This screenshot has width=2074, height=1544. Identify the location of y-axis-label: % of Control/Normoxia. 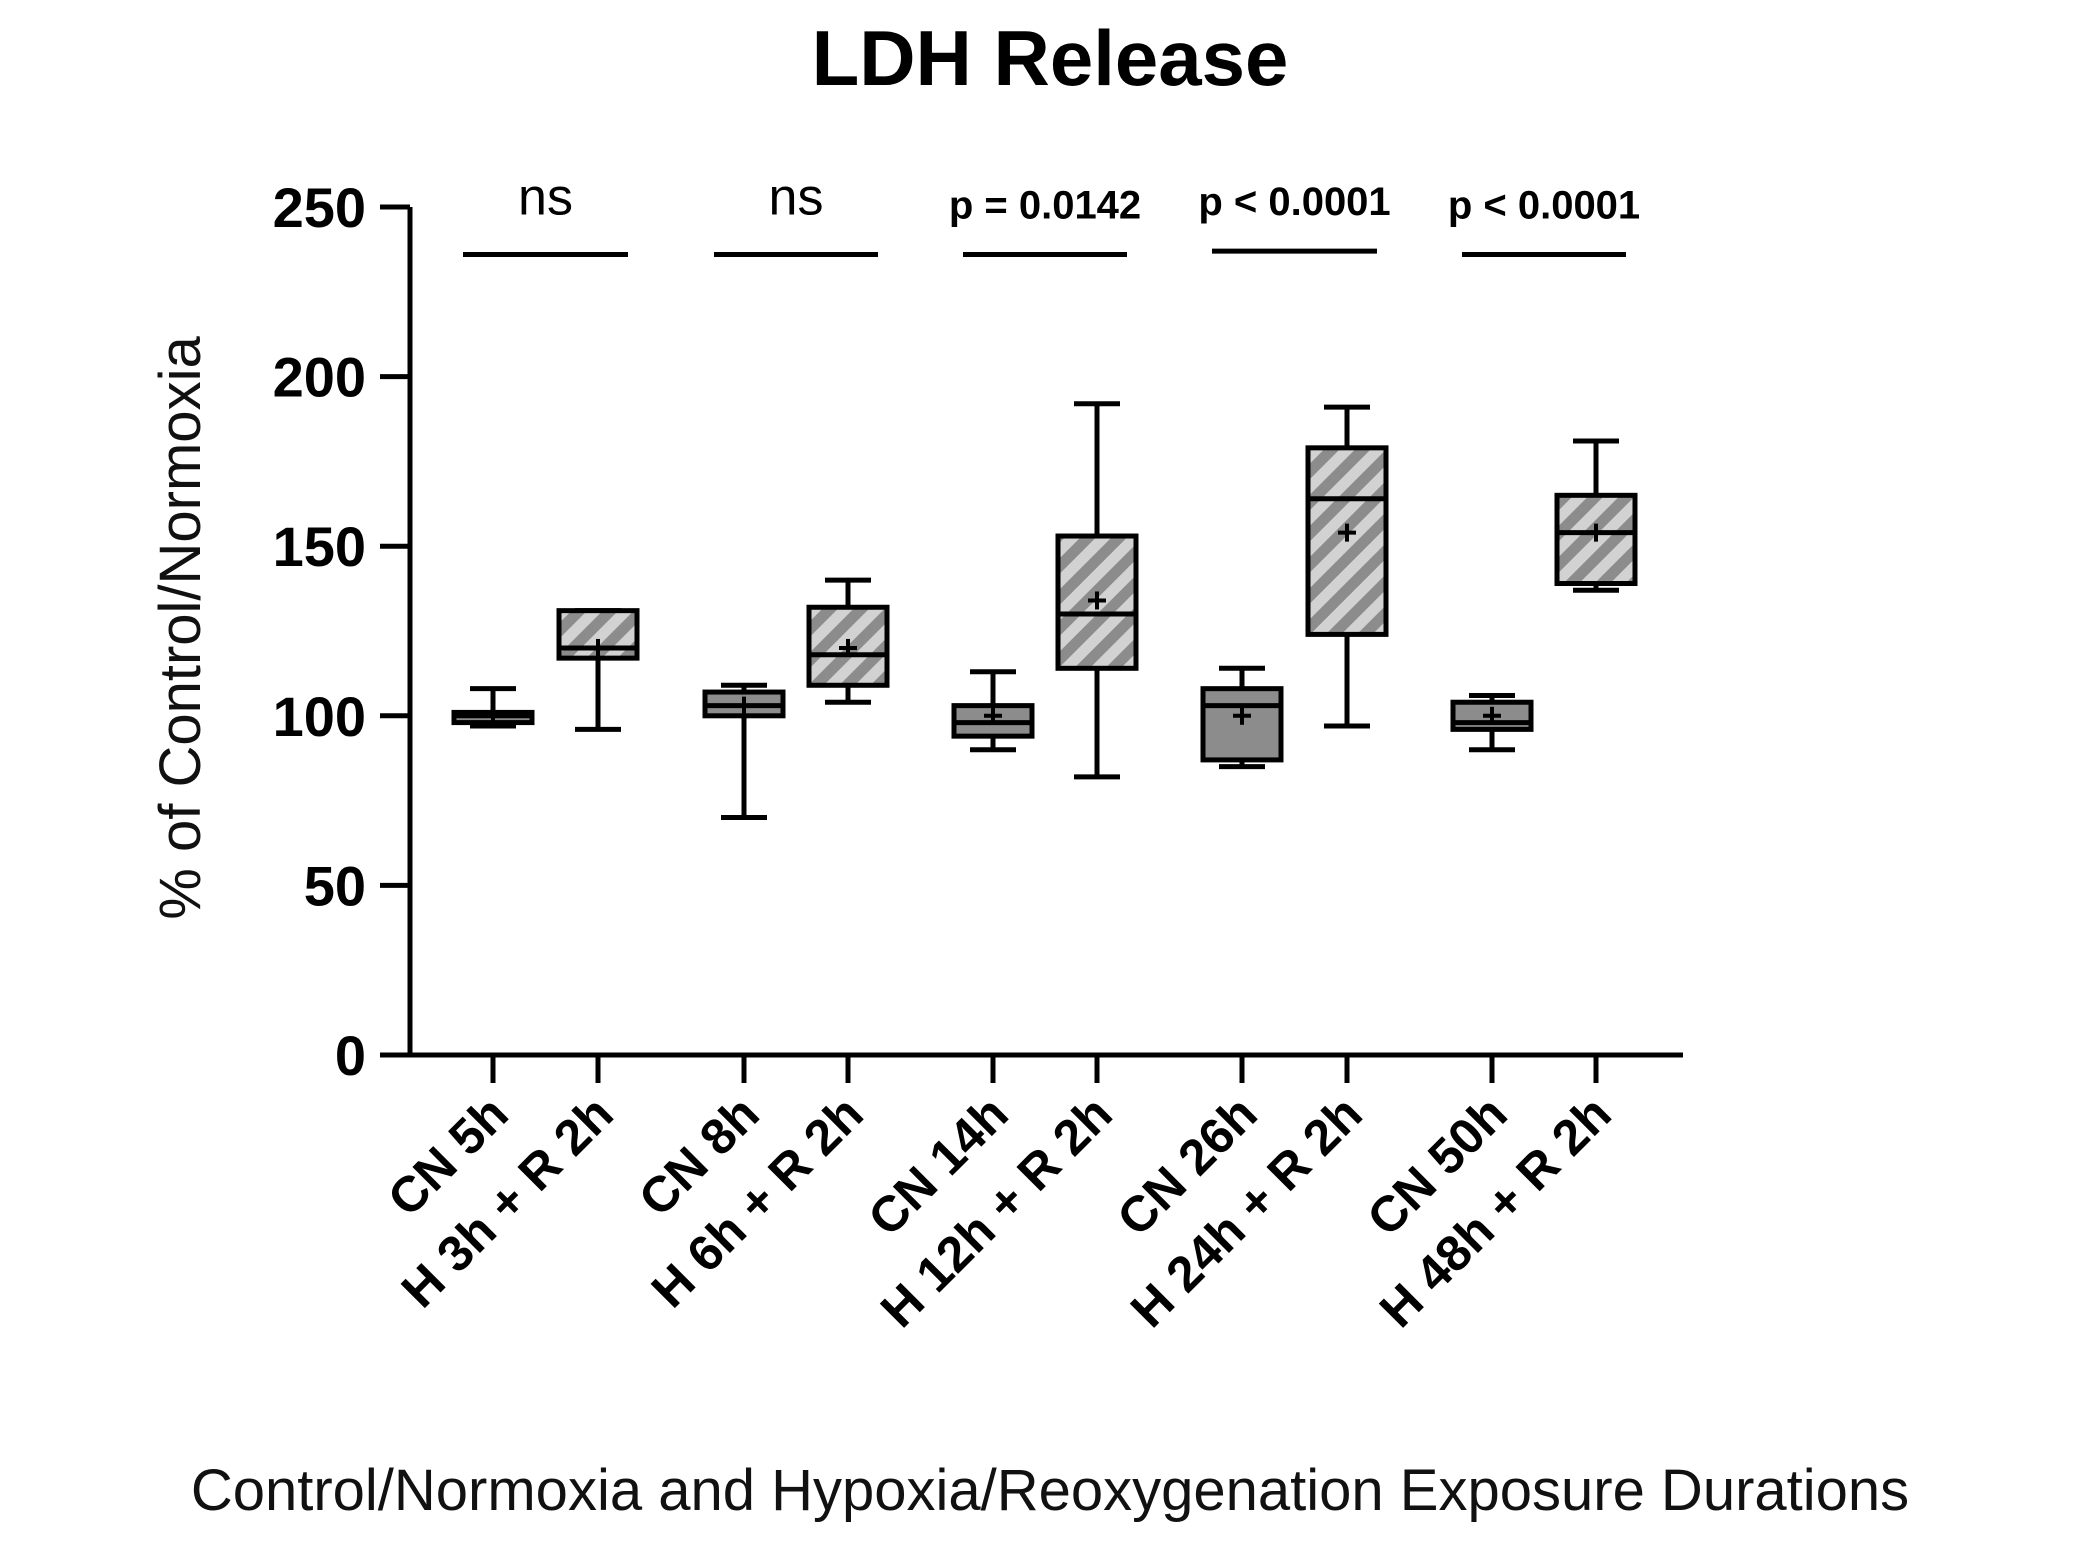
(180, 628).